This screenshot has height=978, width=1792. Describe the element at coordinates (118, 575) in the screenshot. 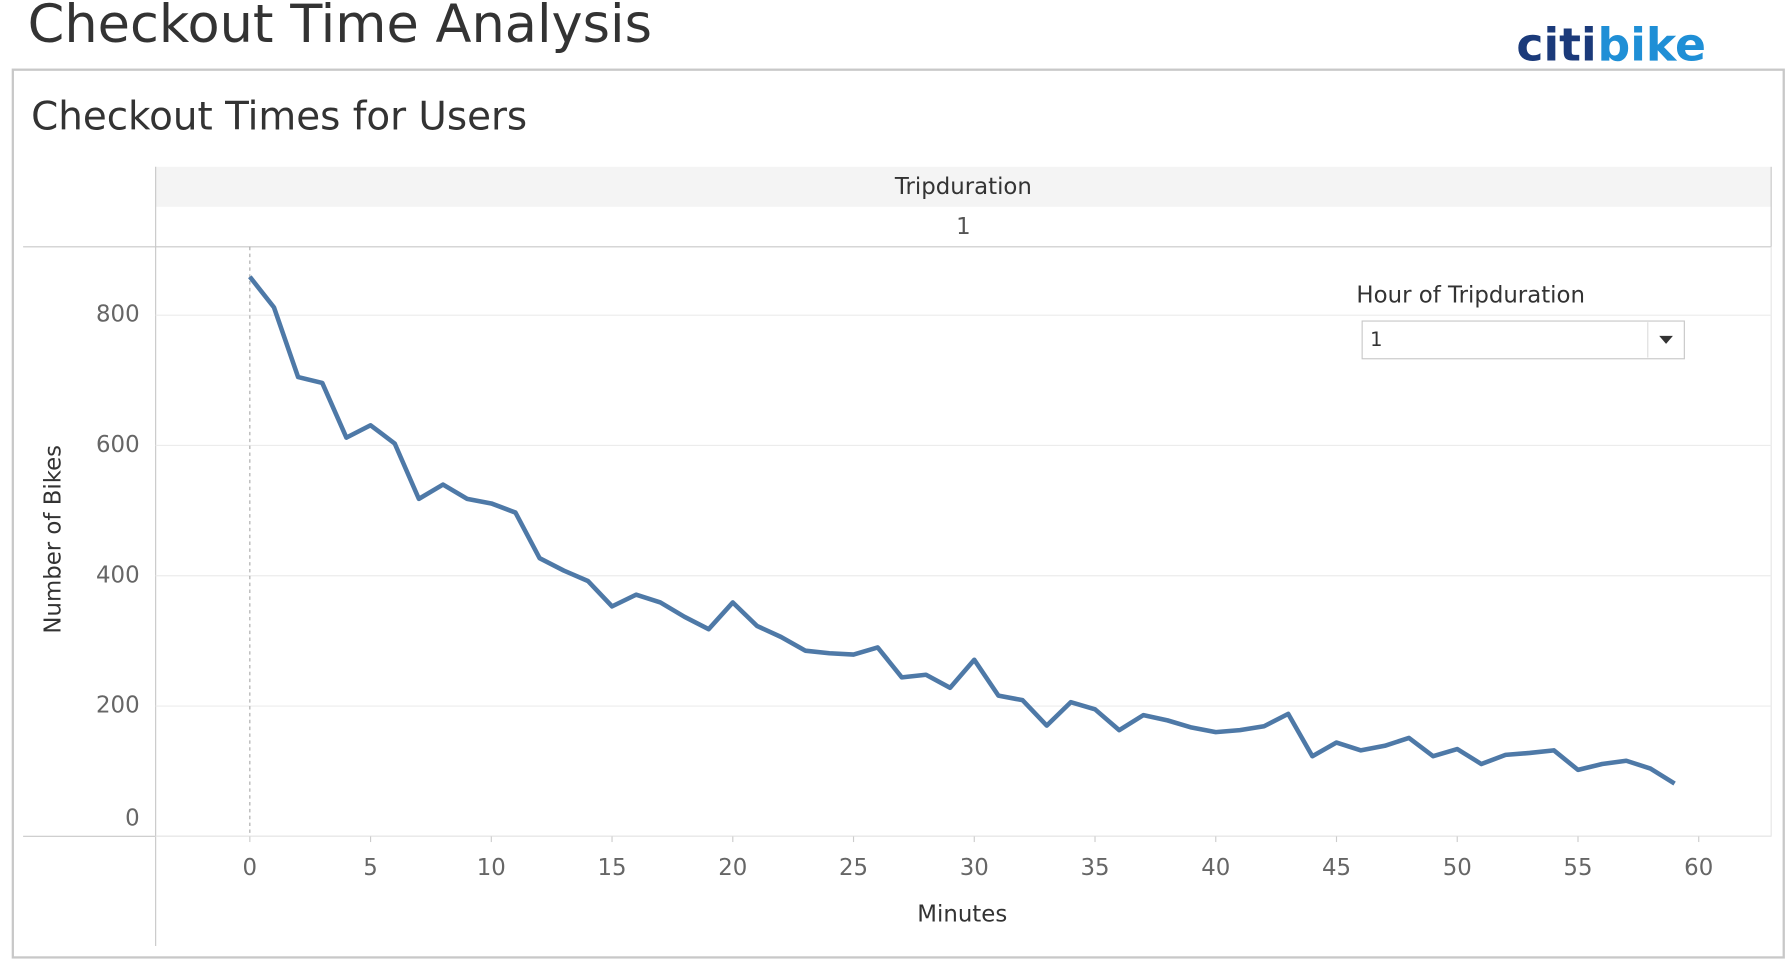

I see `y-tick-label: 400` at that location.